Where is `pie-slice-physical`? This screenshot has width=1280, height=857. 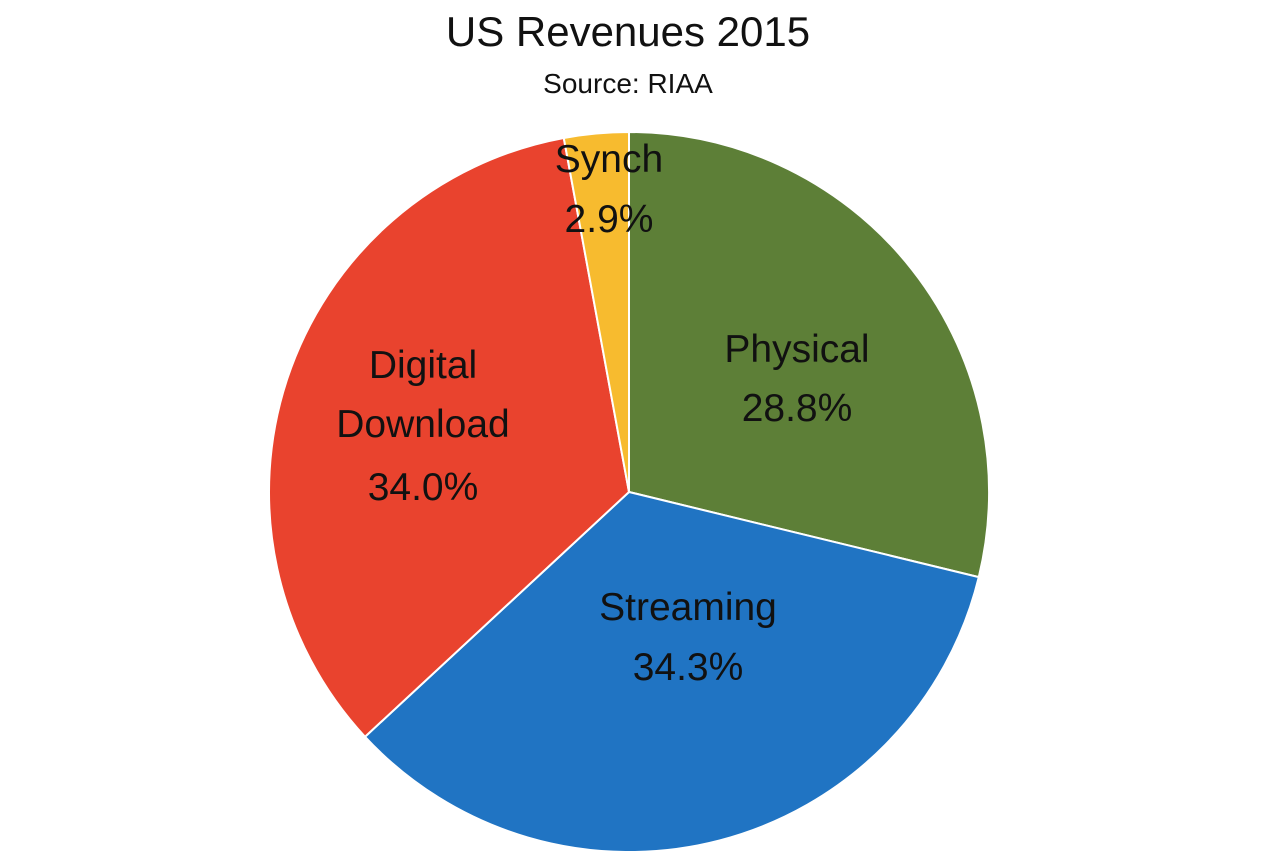 pie-slice-physical is located at coordinates (809, 354).